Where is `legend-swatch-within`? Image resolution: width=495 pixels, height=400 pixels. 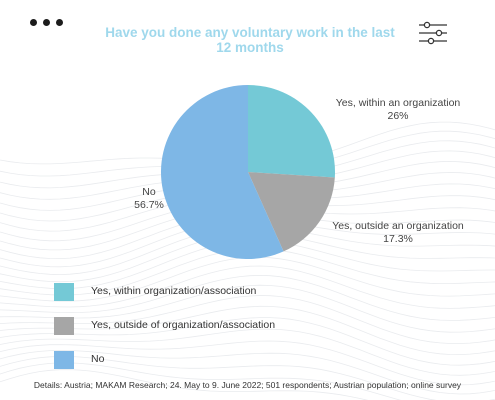 legend-swatch-within is located at coordinates (64, 292).